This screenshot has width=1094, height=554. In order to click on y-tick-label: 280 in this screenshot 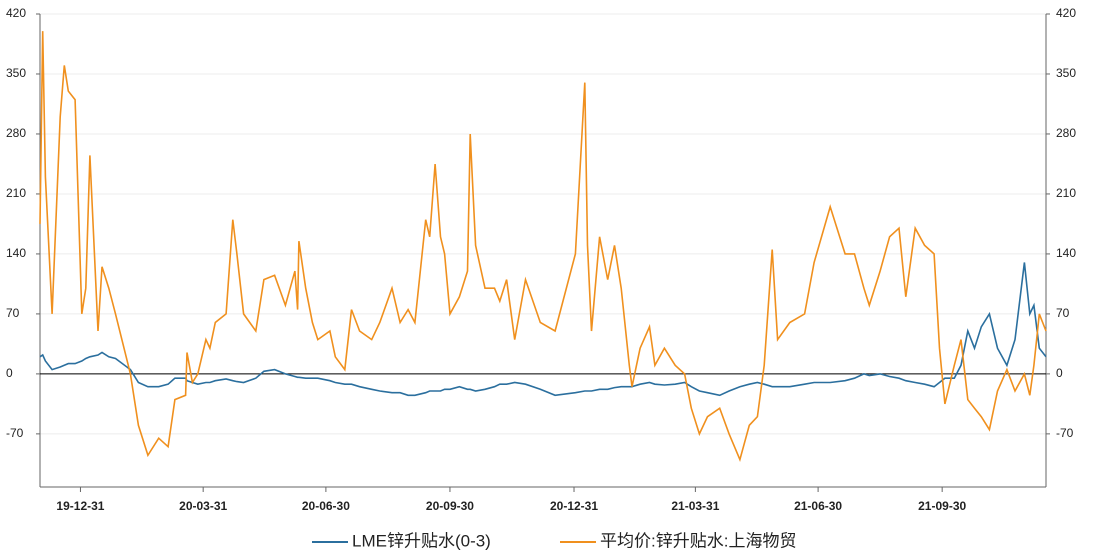, I will do `click(16, 133)`.